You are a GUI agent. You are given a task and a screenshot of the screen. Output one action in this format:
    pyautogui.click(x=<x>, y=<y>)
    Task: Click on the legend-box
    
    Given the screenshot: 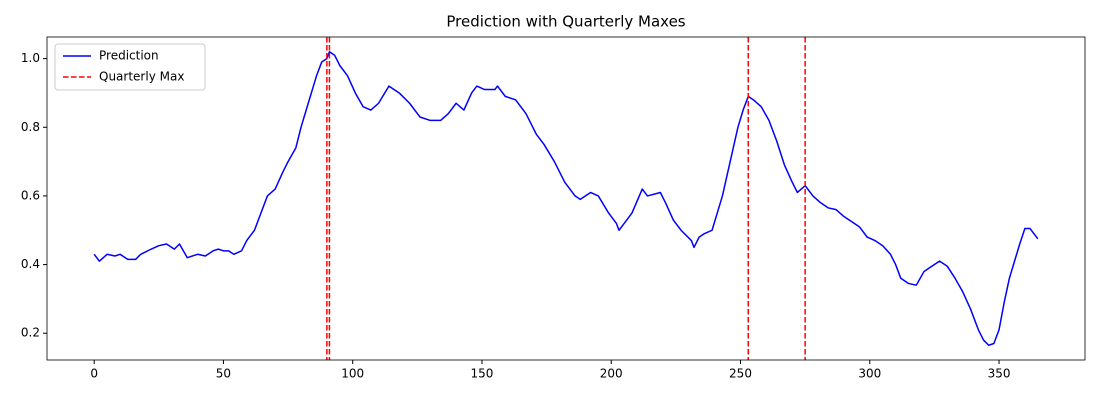 What is the action you would take?
    pyautogui.click(x=130, y=67)
    